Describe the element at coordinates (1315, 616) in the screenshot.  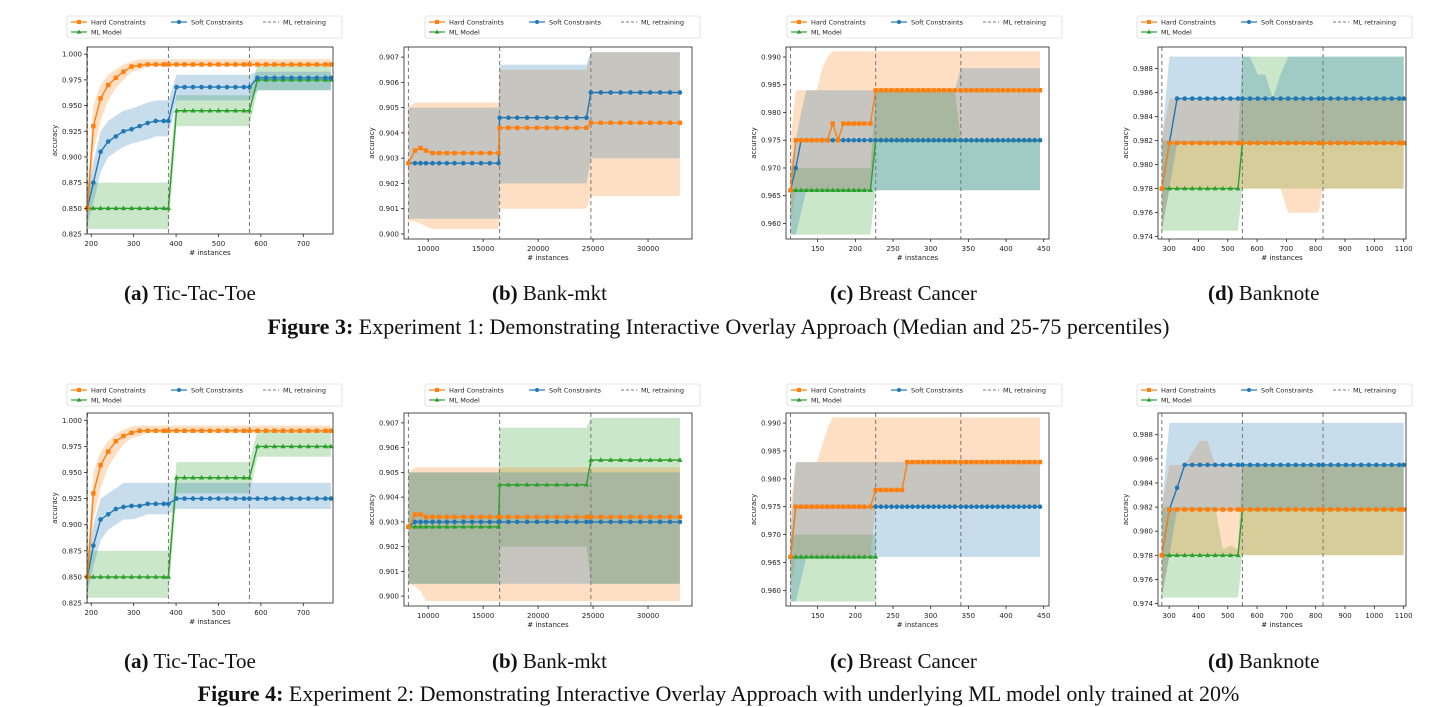
I see `x-tick-label: 800` at that location.